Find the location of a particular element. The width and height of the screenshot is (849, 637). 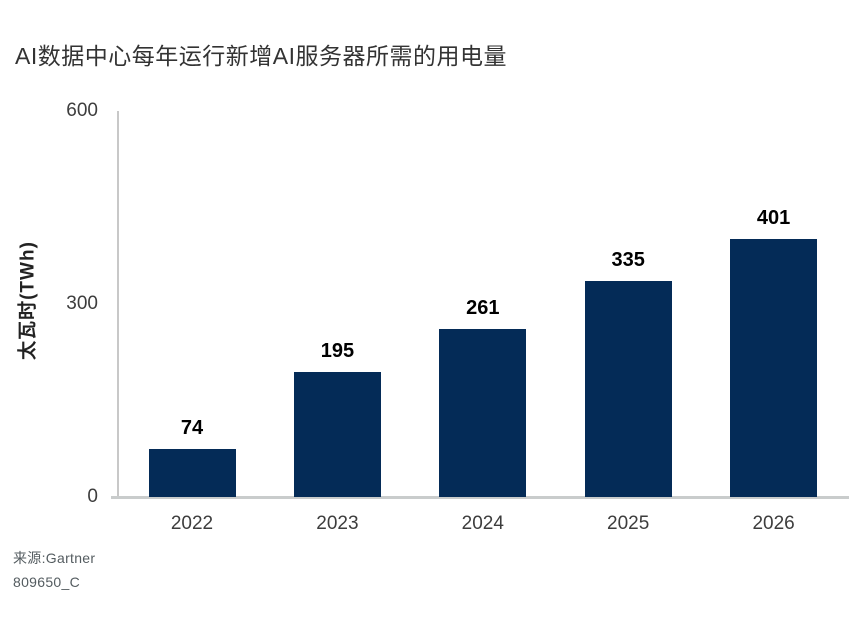

x-axis-tick-label: 2025 is located at coordinates (628, 523).